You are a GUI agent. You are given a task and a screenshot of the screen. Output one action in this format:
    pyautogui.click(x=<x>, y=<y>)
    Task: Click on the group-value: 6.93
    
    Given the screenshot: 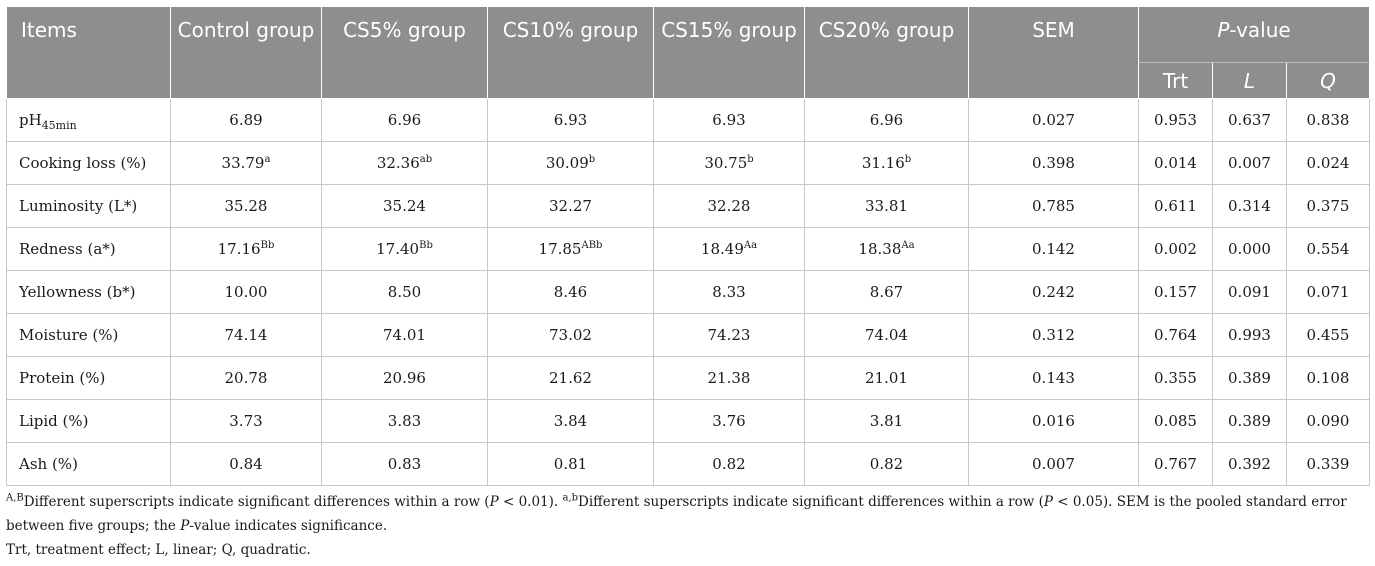 What is the action you would take?
    pyautogui.click(x=570, y=120)
    